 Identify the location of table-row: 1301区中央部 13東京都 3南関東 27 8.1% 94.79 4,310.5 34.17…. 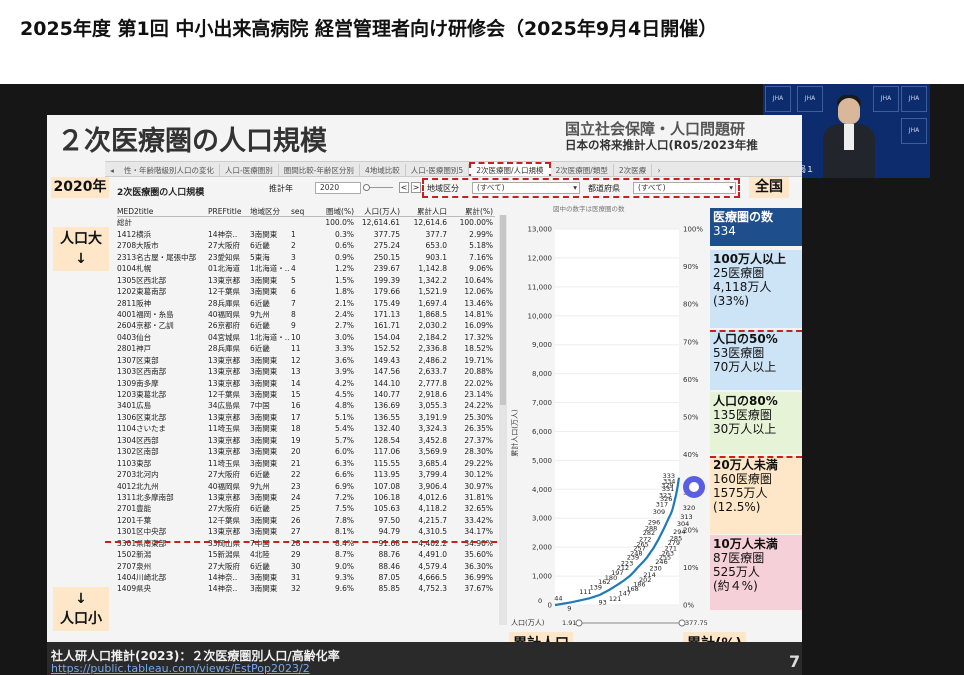
(306, 531).